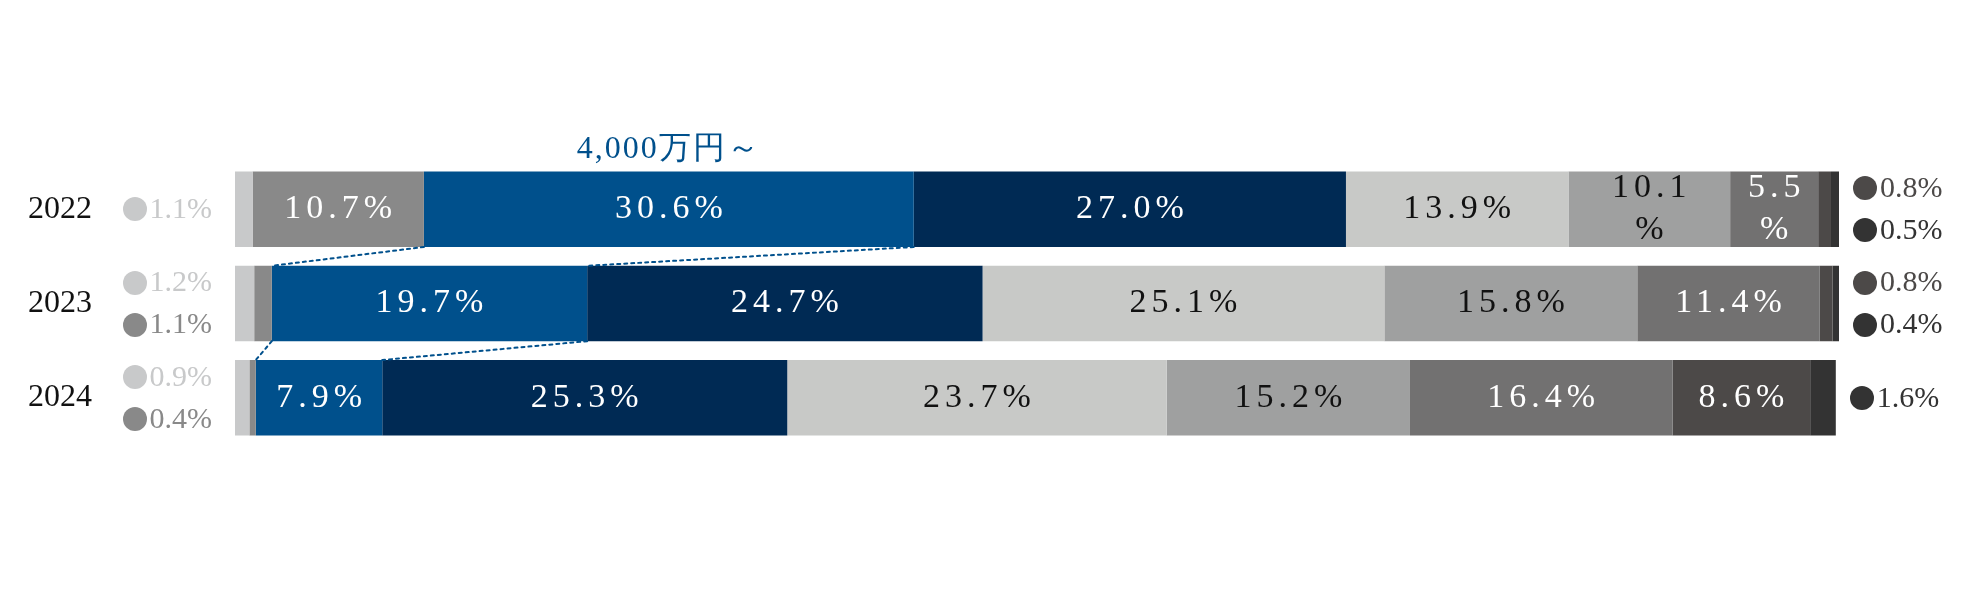  I want to click on data-label: 13.9%, so click(1460, 207).